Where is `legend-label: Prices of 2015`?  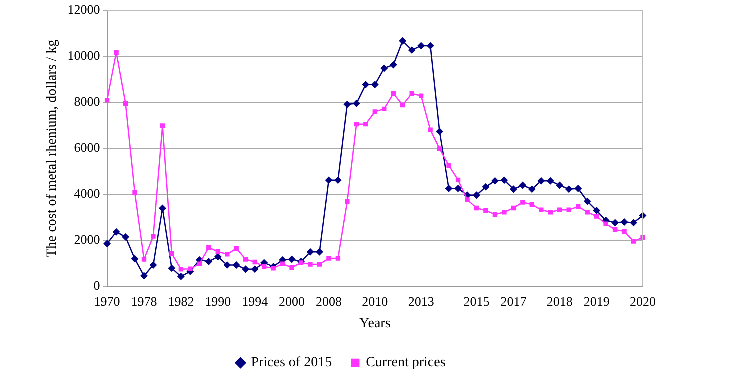 legend-label: Prices of 2015 is located at coordinates (291, 363).